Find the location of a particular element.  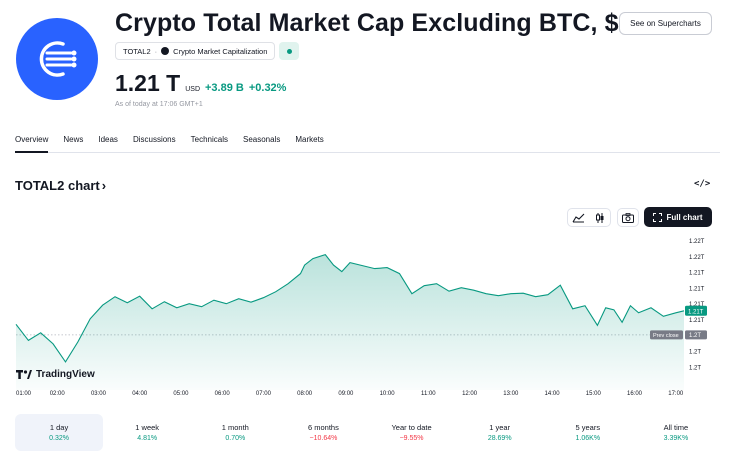

period-all-time: All time 3.39K% is located at coordinates (676, 432).